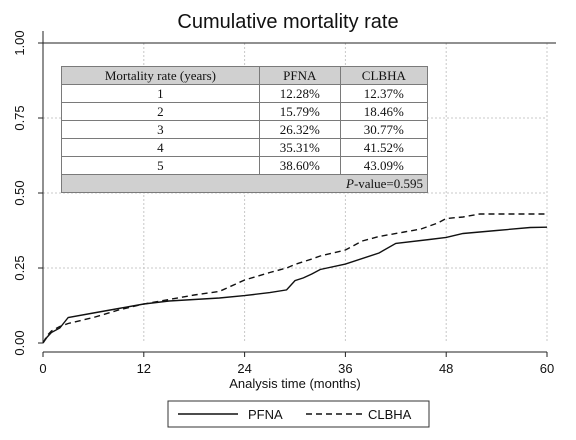  Describe the element at coordinates (287, 22) in the screenshot. I see `chart-title: Cumulative mortality rate` at that location.